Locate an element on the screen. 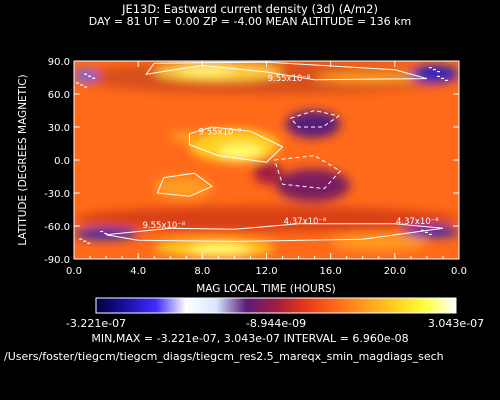  contour-south-orange is located at coordinates (184, 184).